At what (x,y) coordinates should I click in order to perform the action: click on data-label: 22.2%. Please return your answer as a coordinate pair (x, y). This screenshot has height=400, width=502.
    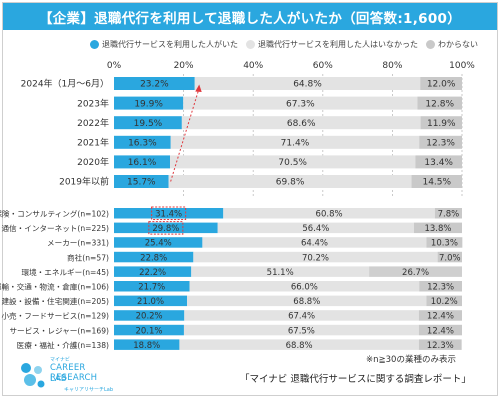
    Looking at the image, I should click on (152, 273).